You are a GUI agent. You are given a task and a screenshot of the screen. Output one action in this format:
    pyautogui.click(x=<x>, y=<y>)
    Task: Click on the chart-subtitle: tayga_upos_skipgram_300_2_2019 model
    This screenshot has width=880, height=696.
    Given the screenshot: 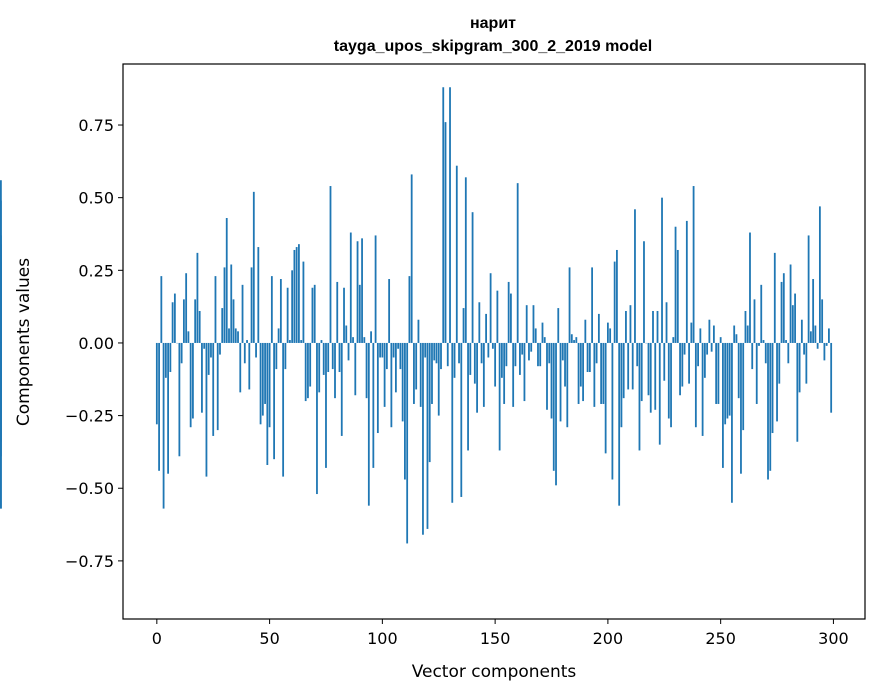 What is the action you would take?
    pyautogui.click(x=493, y=46)
    